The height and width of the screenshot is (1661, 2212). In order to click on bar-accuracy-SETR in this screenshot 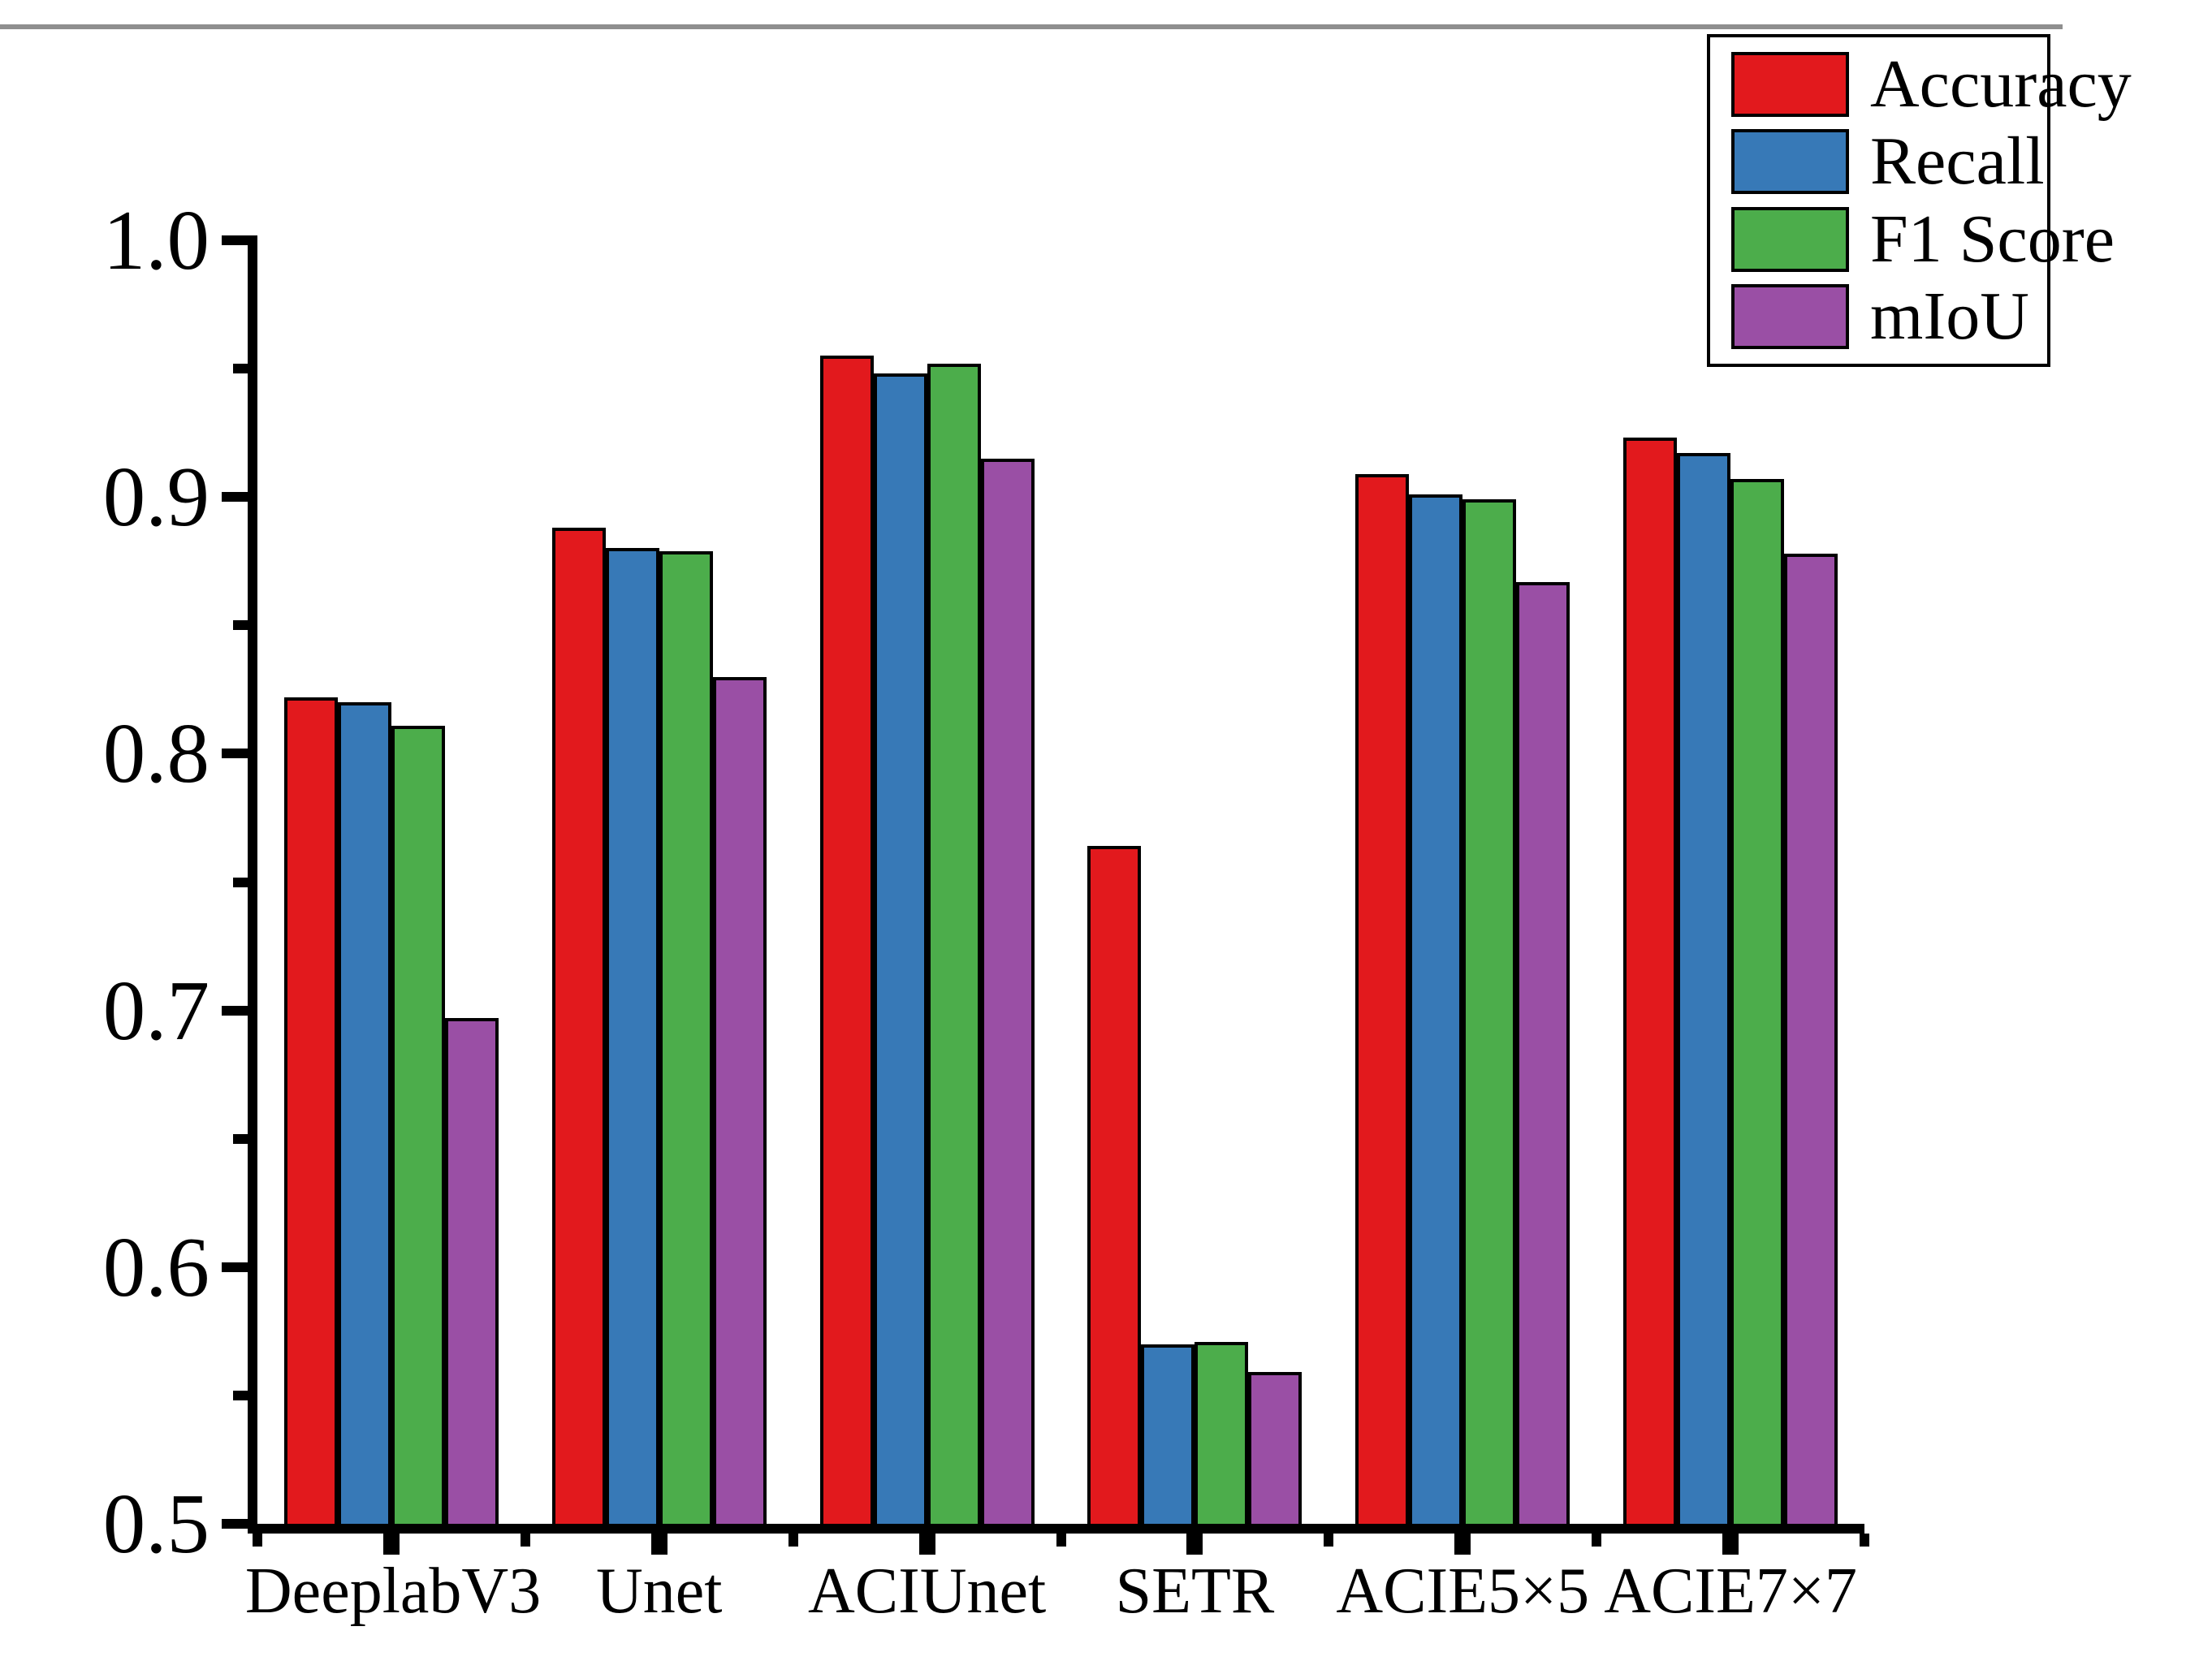, I will do `click(1114, 1185)`.